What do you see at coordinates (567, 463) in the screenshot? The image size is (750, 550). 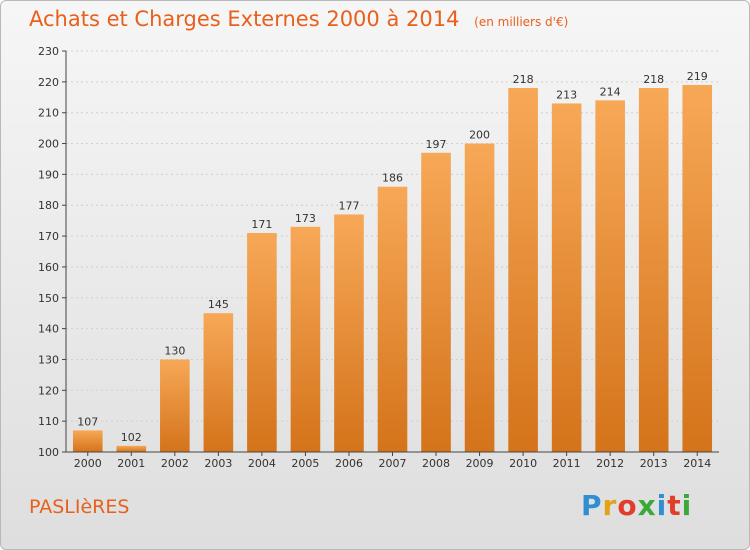 I see `x-tick-label: 2011` at bounding box center [567, 463].